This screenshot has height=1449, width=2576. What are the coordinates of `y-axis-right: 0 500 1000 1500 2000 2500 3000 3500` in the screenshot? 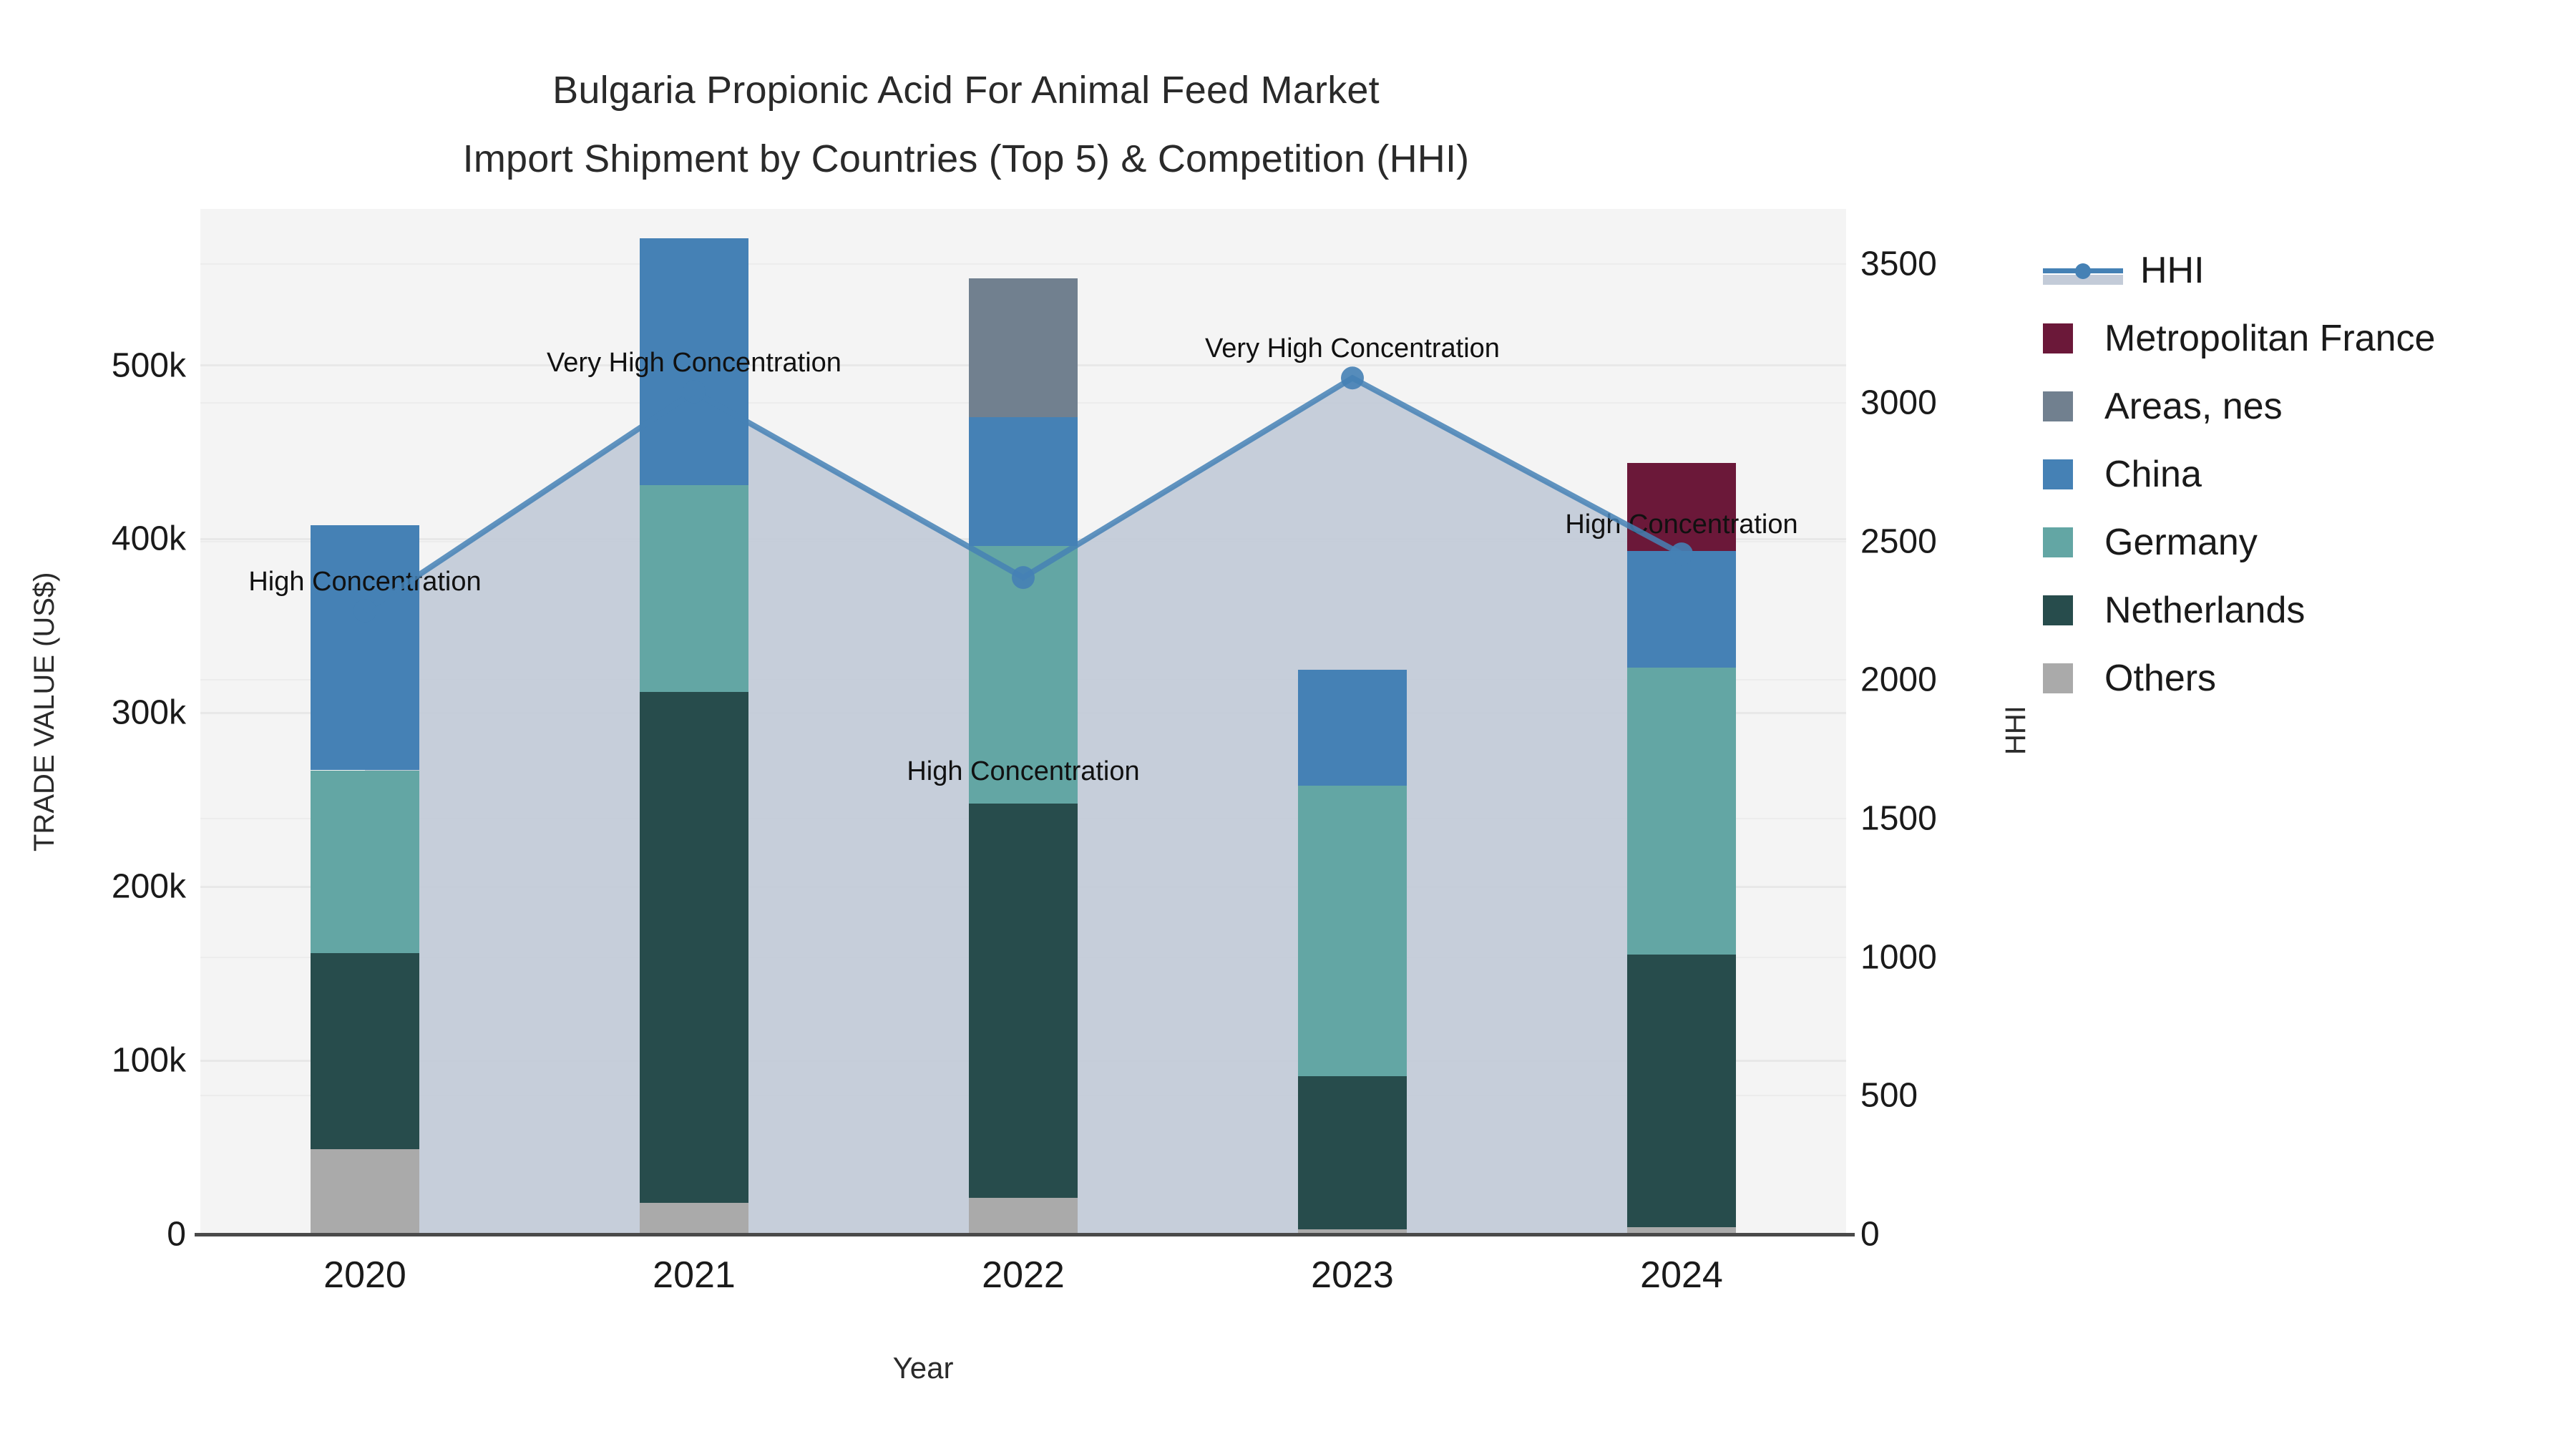 It's located at (1953, 724).